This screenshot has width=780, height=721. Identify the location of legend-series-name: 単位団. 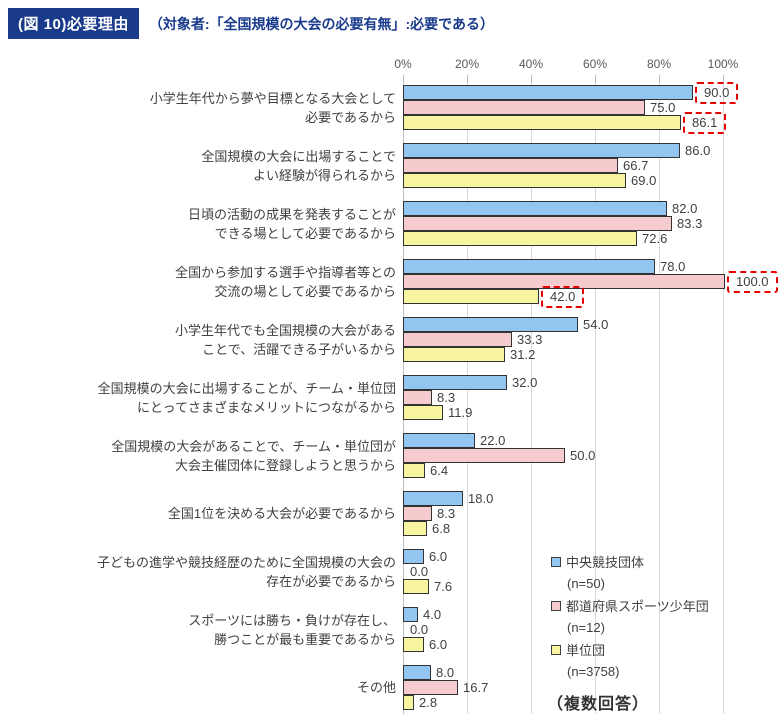
(586, 650).